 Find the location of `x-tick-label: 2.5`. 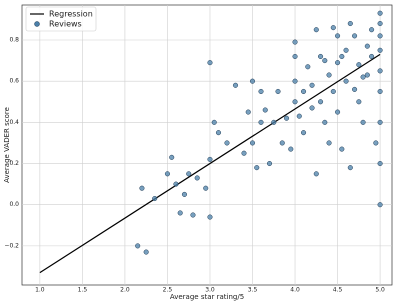

x-tick-label: 2.5 is located at coordinates (168, 290).